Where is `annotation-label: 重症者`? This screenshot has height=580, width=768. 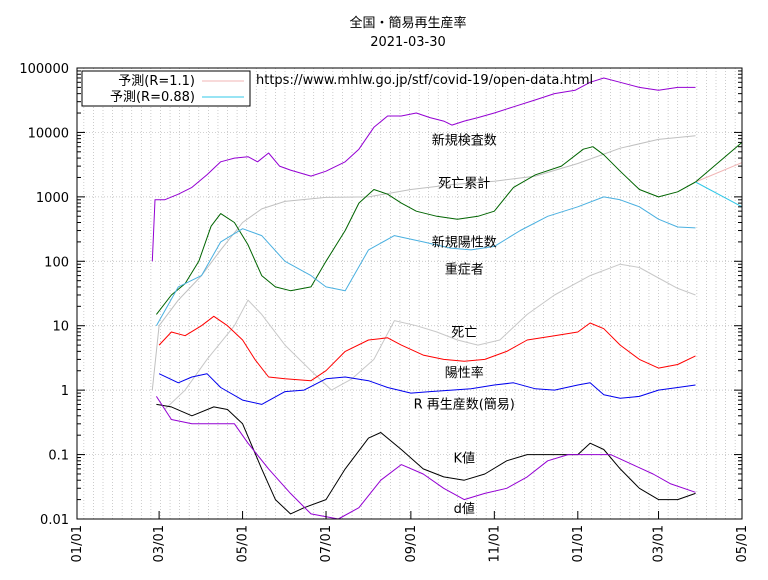 annotation-label: 重症者 is located at coordinates (464, 269).